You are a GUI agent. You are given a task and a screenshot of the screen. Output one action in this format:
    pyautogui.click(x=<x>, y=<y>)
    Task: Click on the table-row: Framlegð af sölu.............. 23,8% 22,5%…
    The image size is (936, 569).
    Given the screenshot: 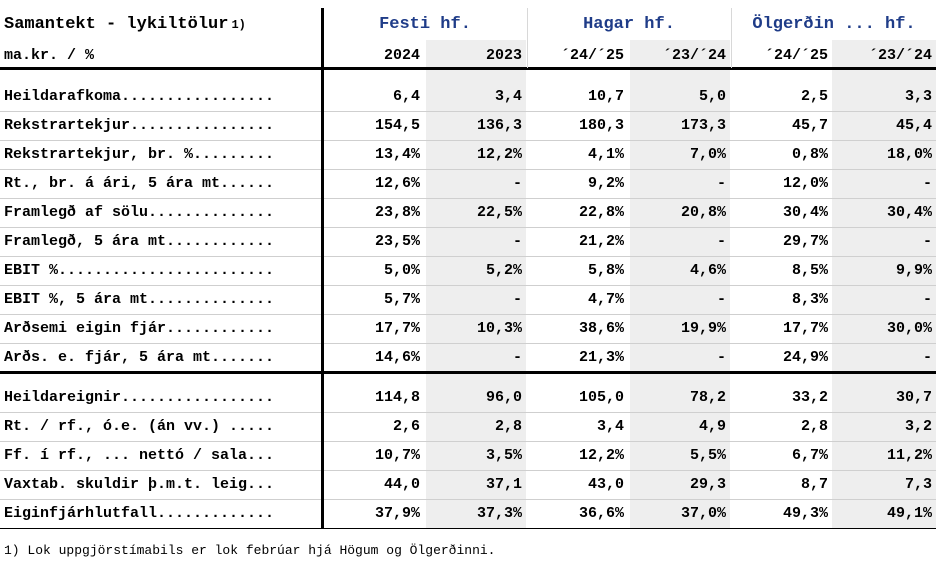 What is the action you would take?
    pyautogui.click(x=468, y=212)
    